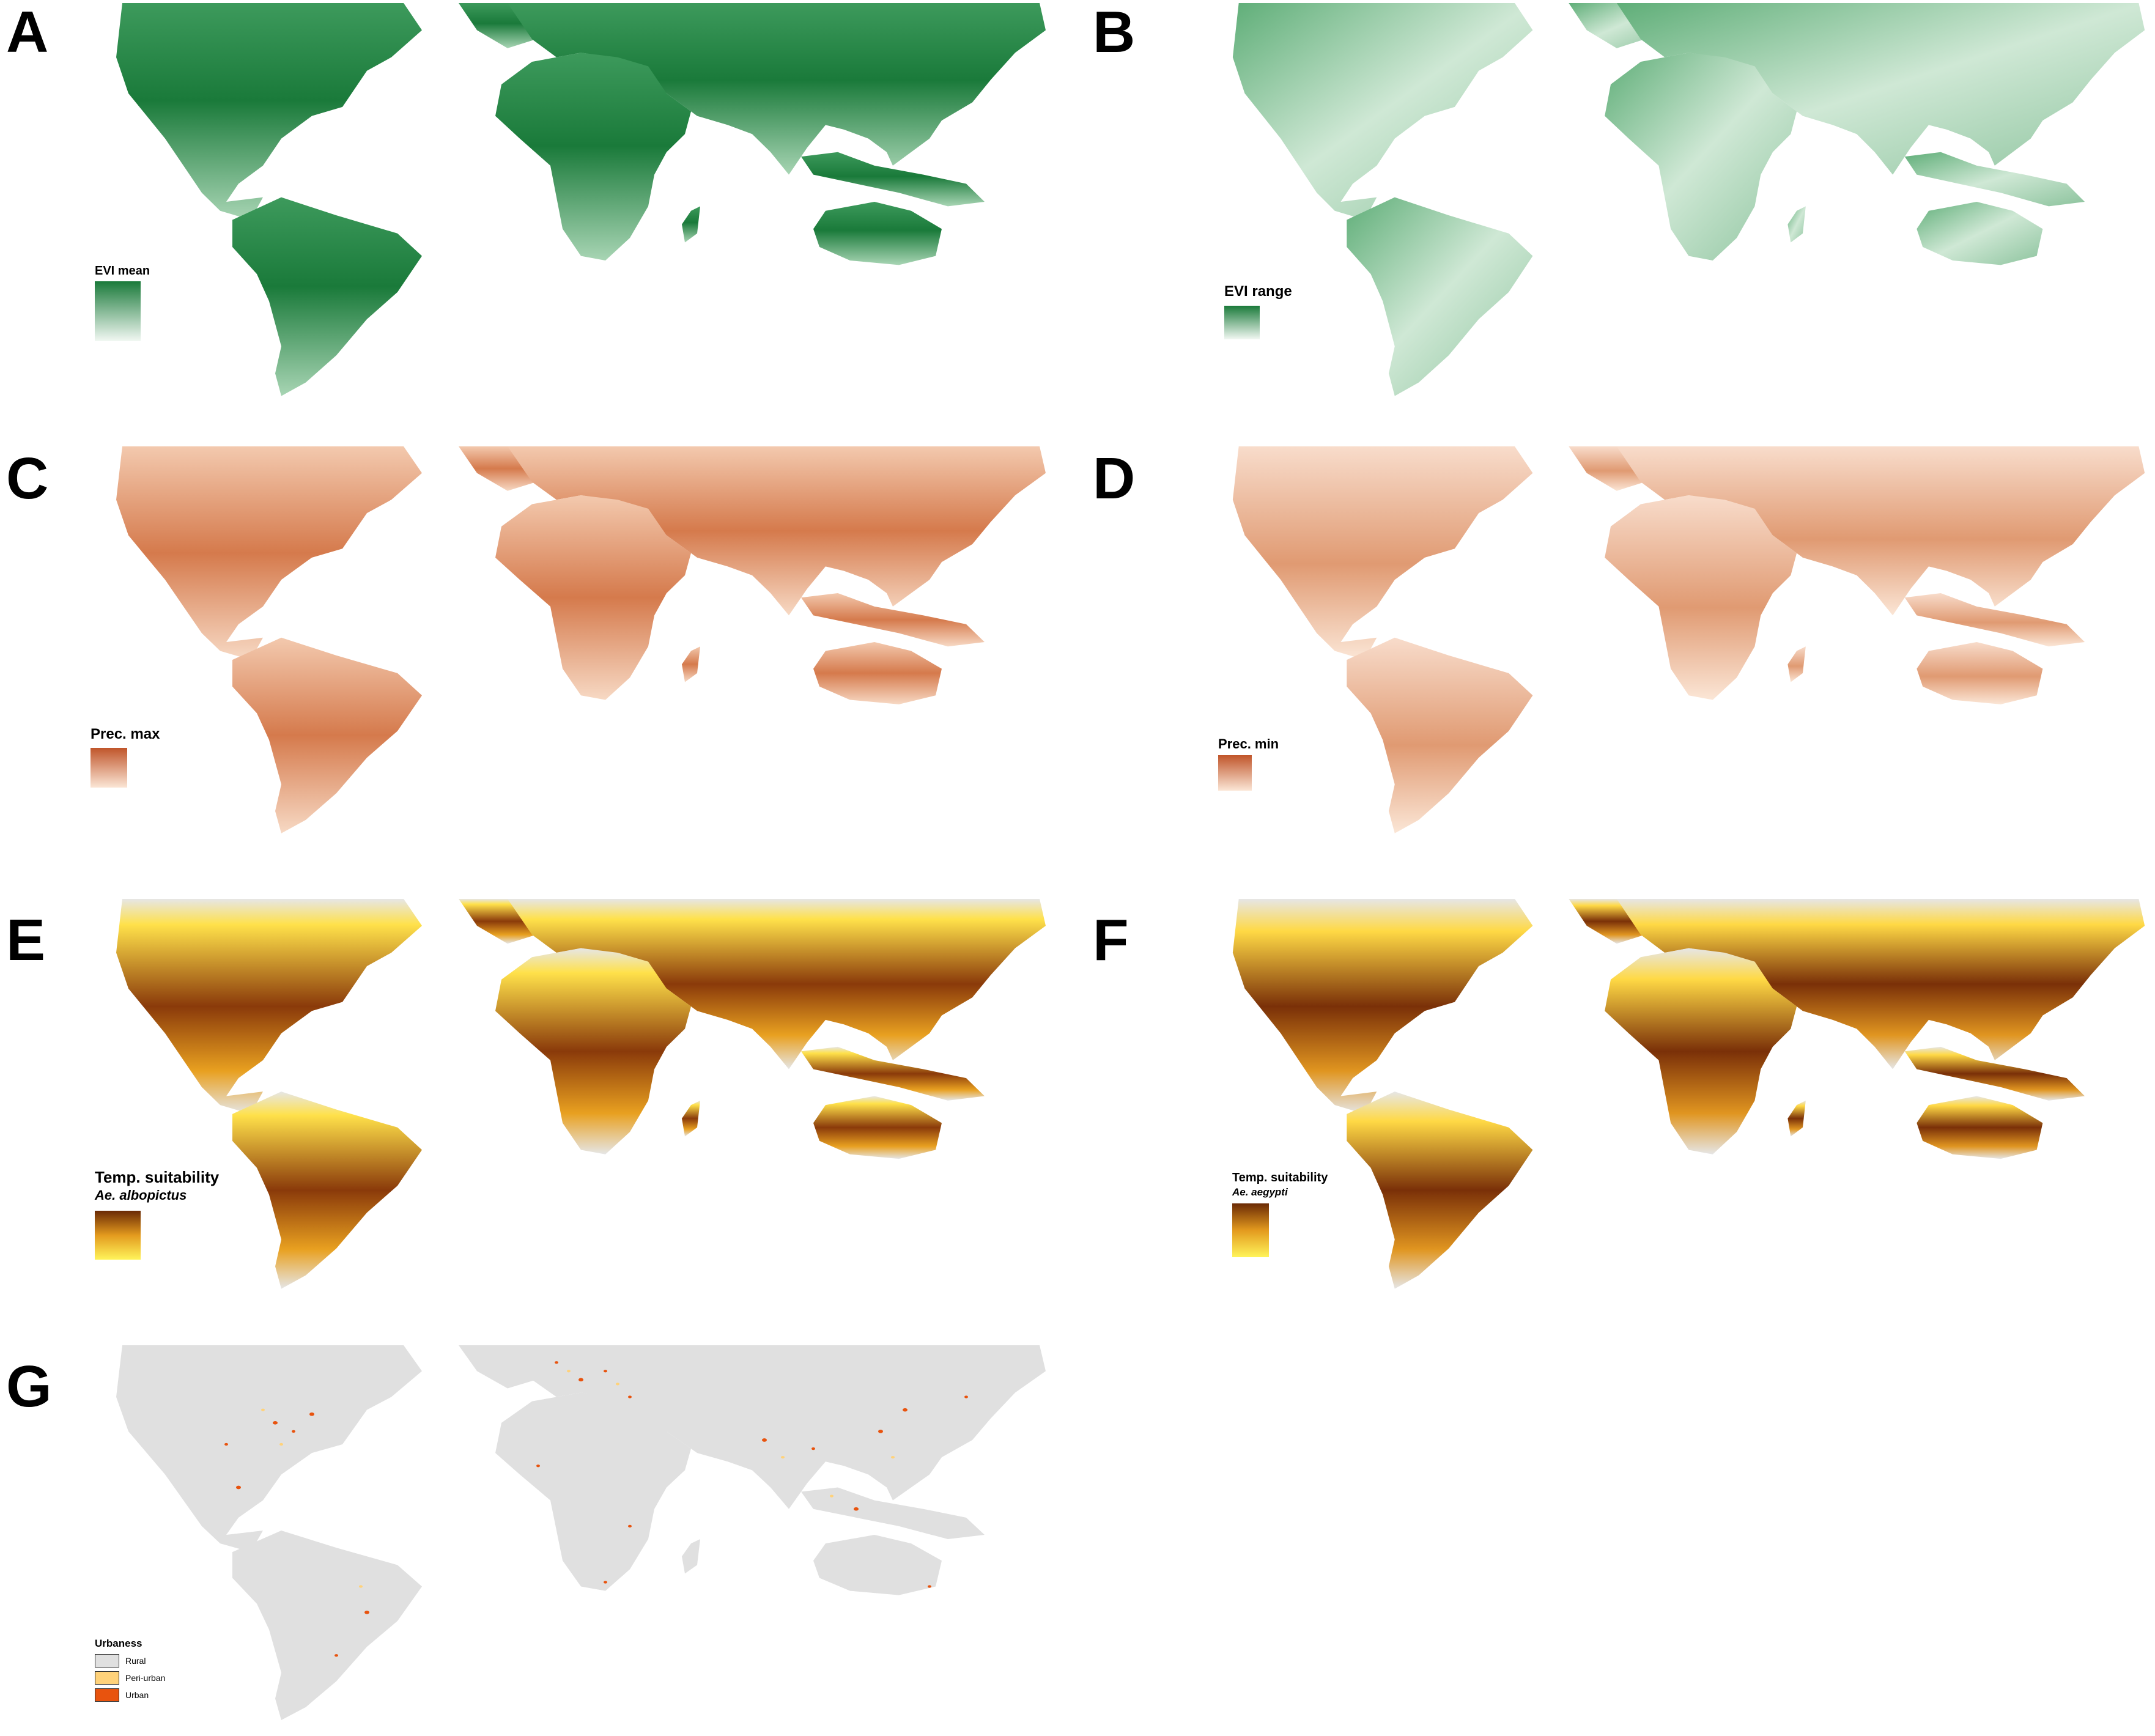 The width and height of the screenshot is (2155, 1736). What do you see at coordinates (1260, 1192) in the screenshot?
I see `legend-species: Ae. aegypti` at bounding box center [1260, 1192].